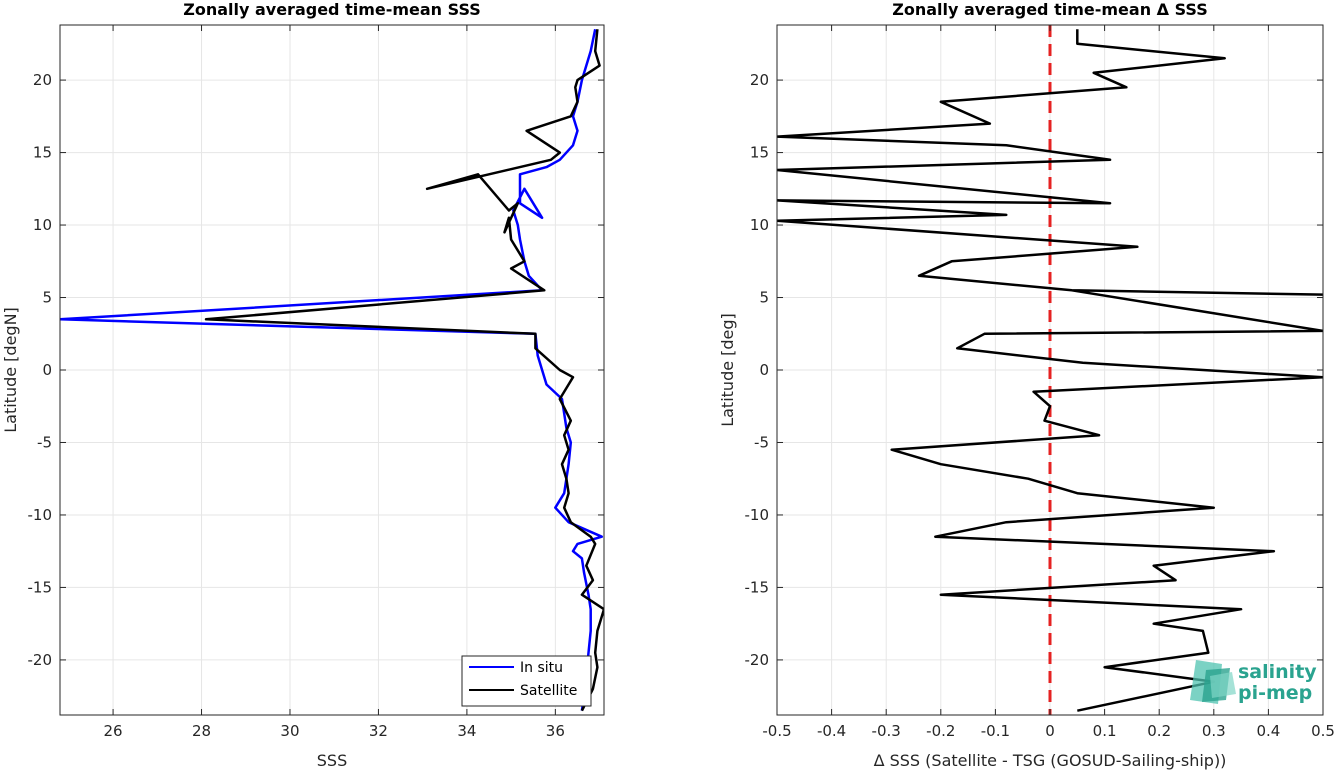 The image size is (1336, 770). What do you see at coordinates (466, 731) in the screenshot?
I see `left-xtick-label: 34` at bounding box center [466, 731].